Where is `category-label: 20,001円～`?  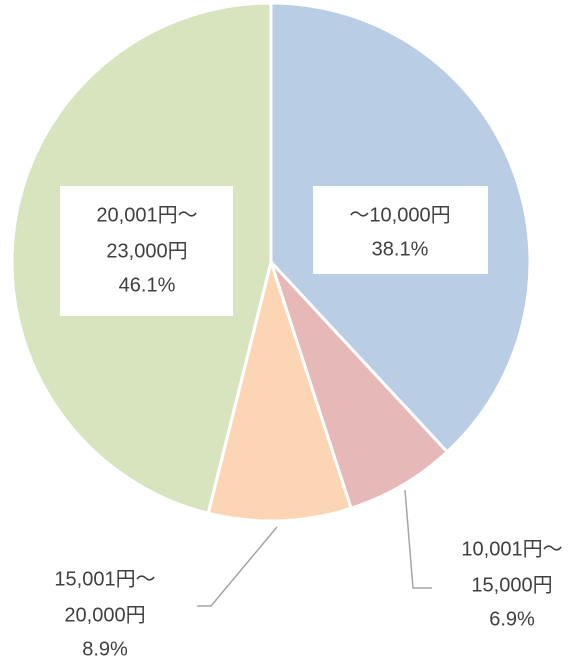
category-label: 20,001円～ is located at coordinates (146, 215).